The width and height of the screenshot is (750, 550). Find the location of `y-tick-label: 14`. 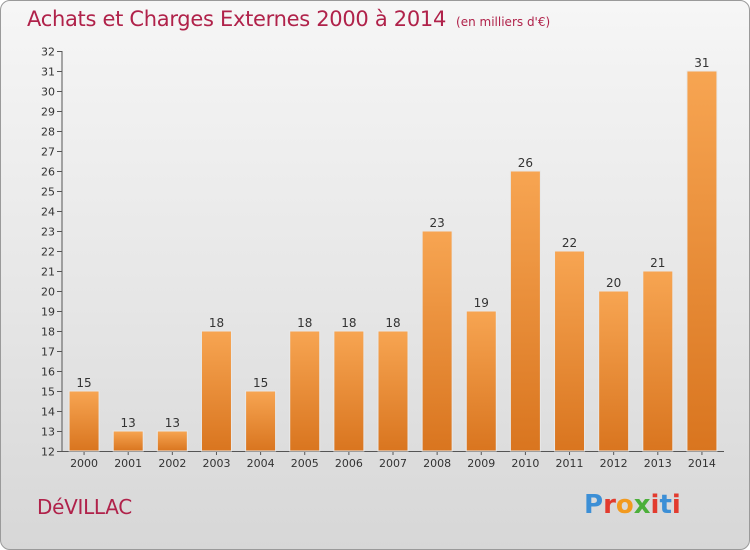

y-tick-label: 14 is located at coordinates (48, 412).